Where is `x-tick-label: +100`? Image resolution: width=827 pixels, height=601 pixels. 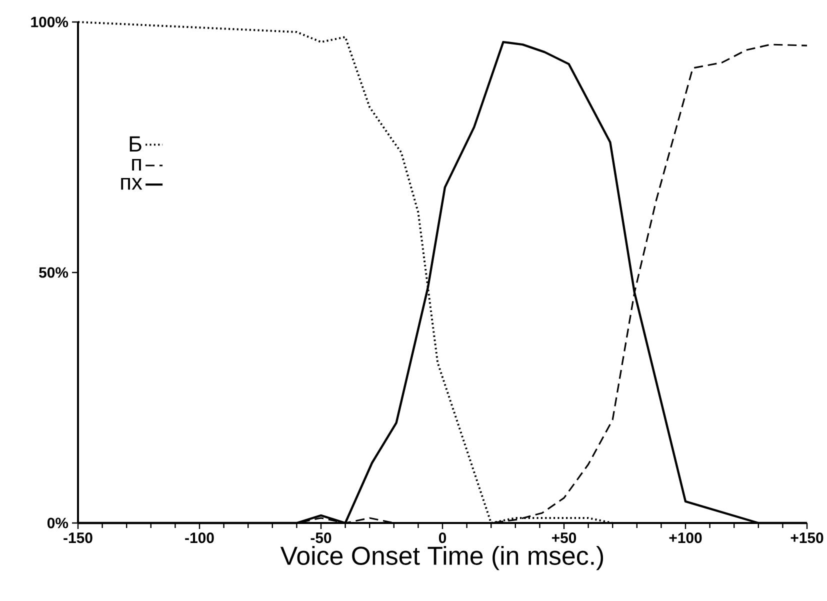
x-tick-label: +100 is located at coordinates (685, 538).